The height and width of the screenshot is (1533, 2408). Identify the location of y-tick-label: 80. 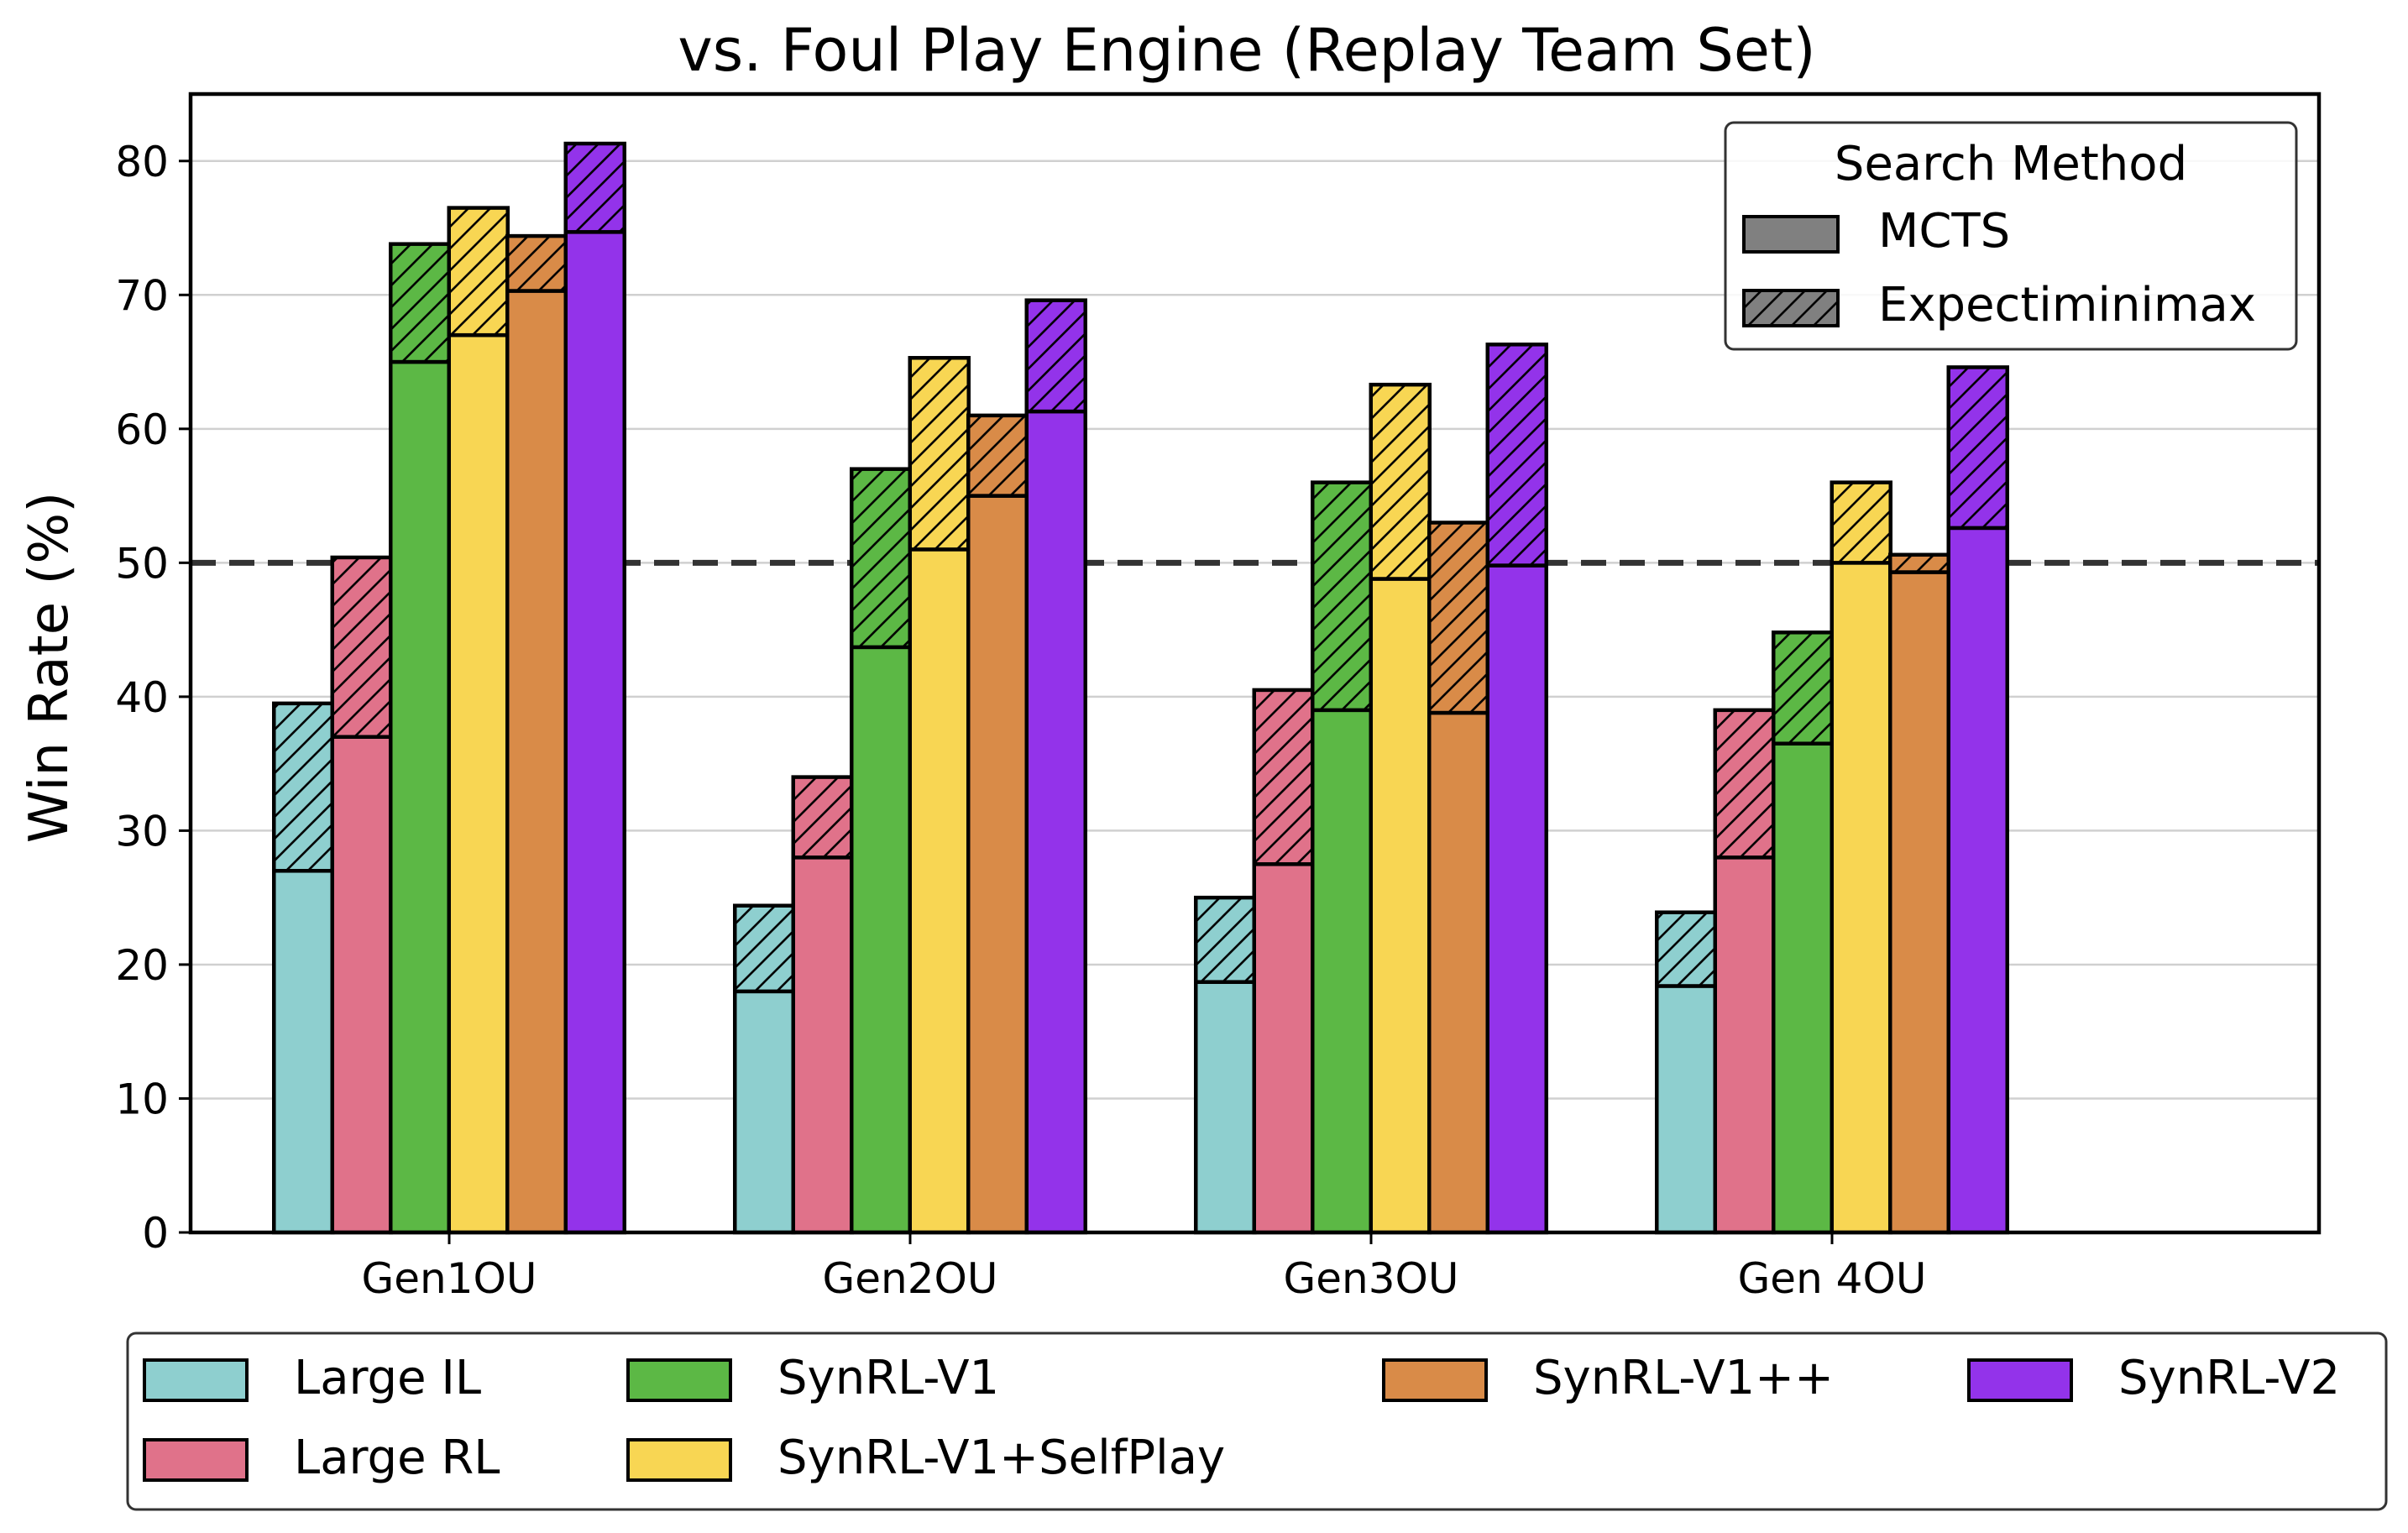
(142, 162).